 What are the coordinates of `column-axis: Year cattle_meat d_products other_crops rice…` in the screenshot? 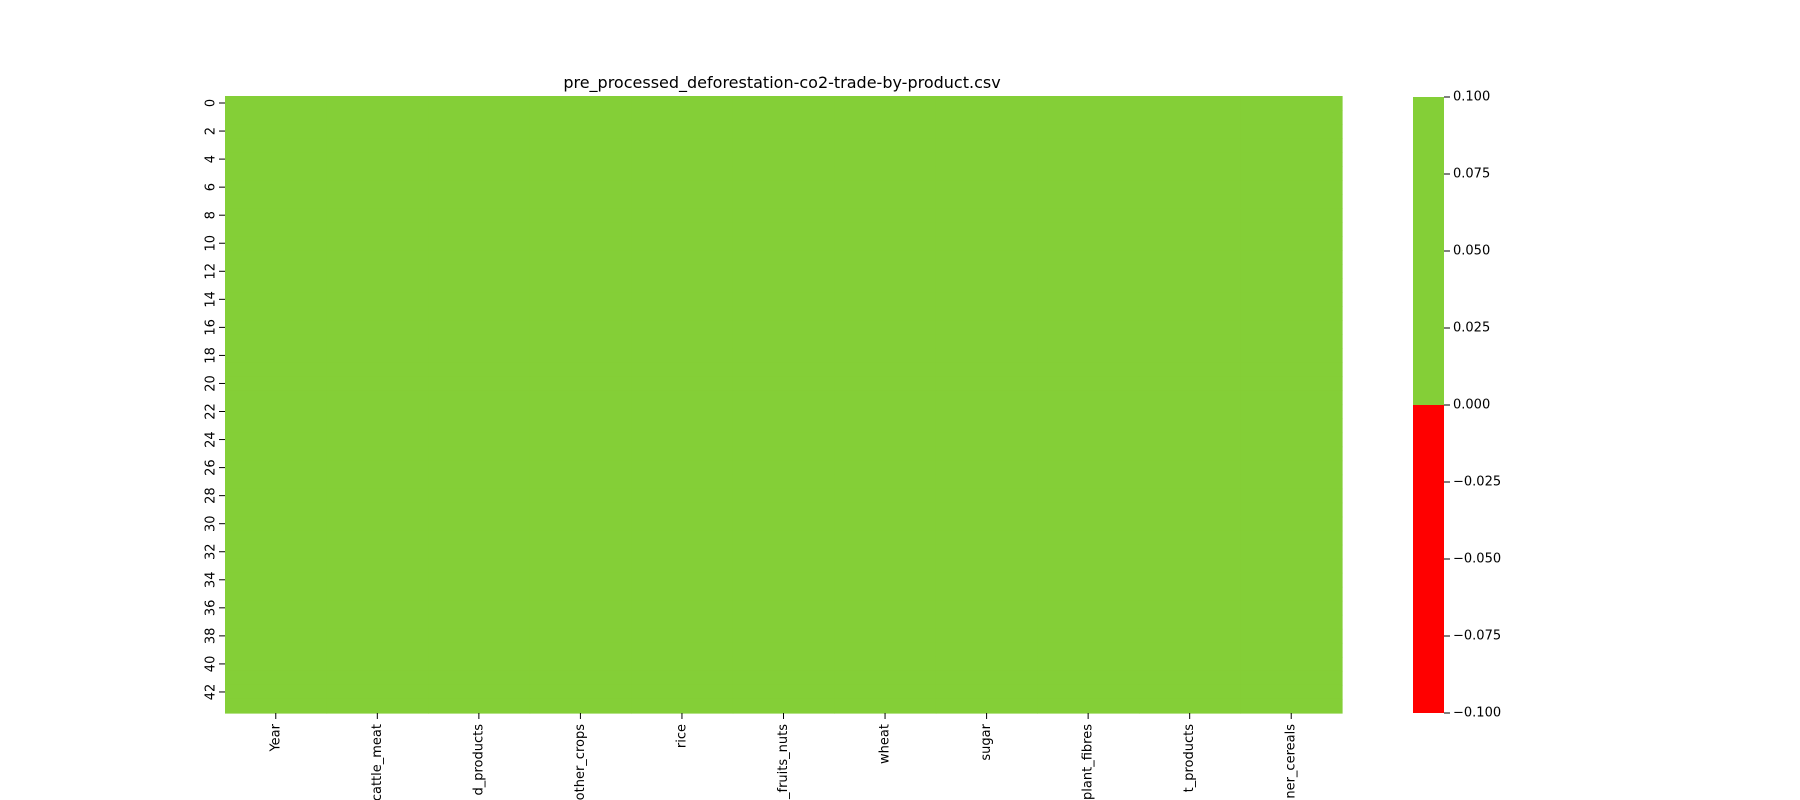 It's located at (783, 756).